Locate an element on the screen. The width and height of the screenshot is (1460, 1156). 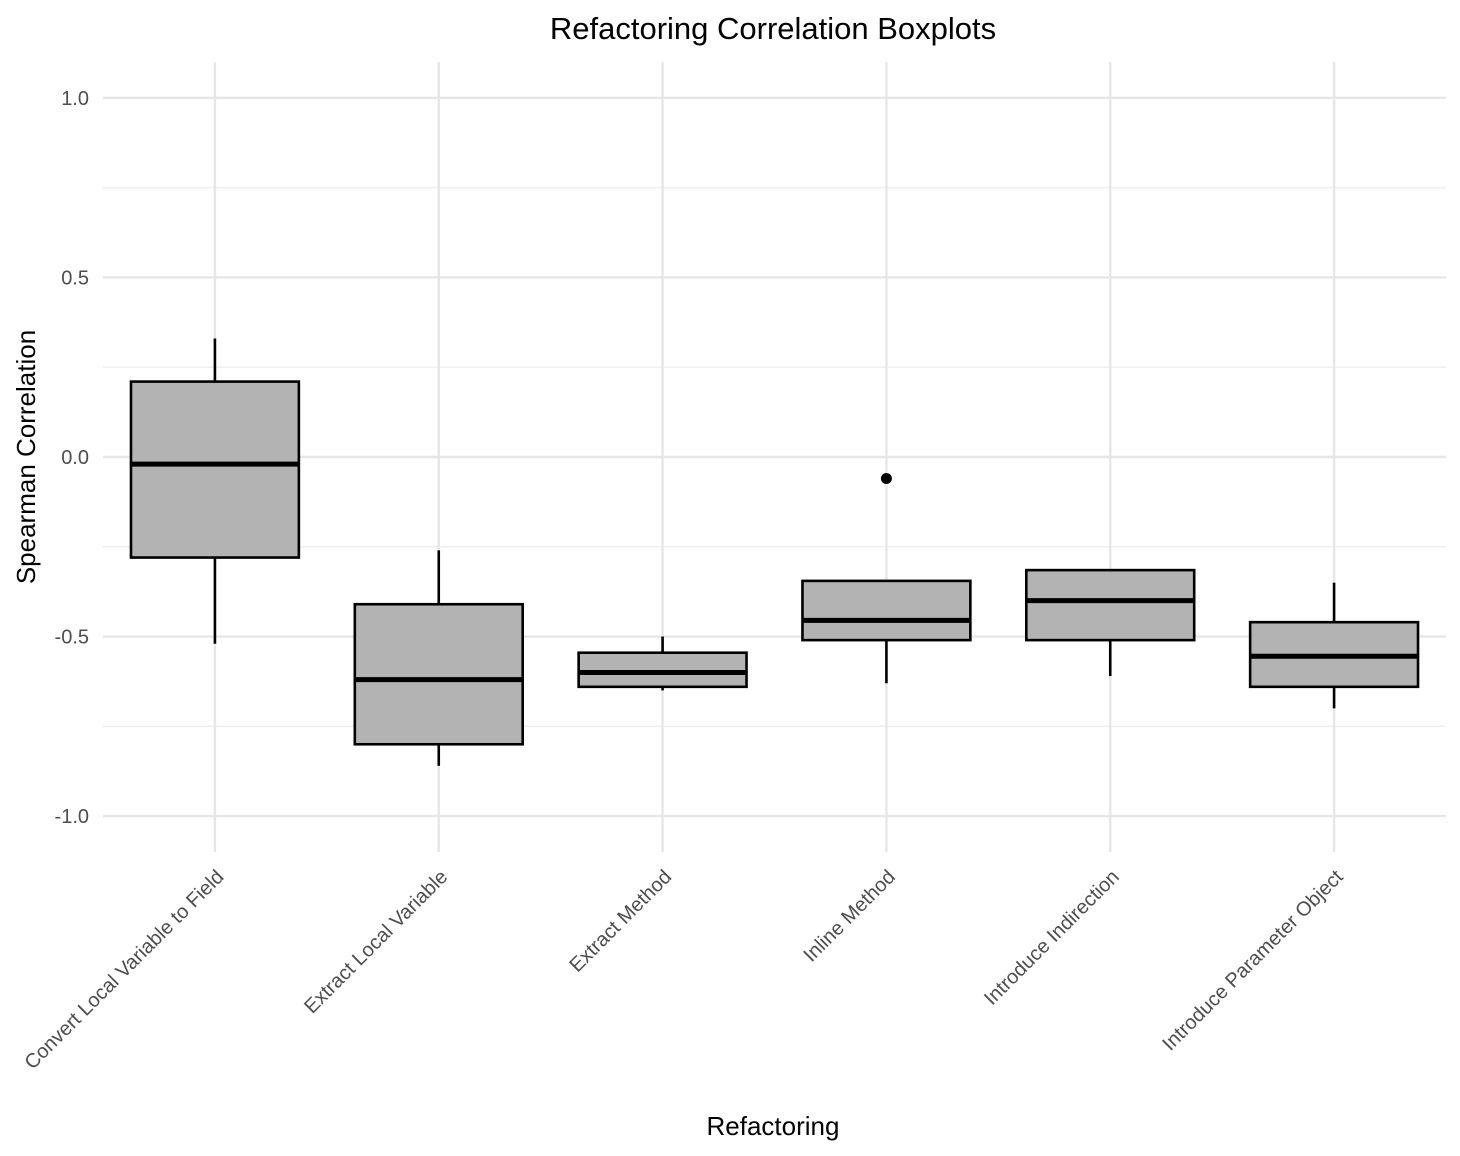
x-tick-label: Introduce Indirection is located at coordinates (1052, 938).